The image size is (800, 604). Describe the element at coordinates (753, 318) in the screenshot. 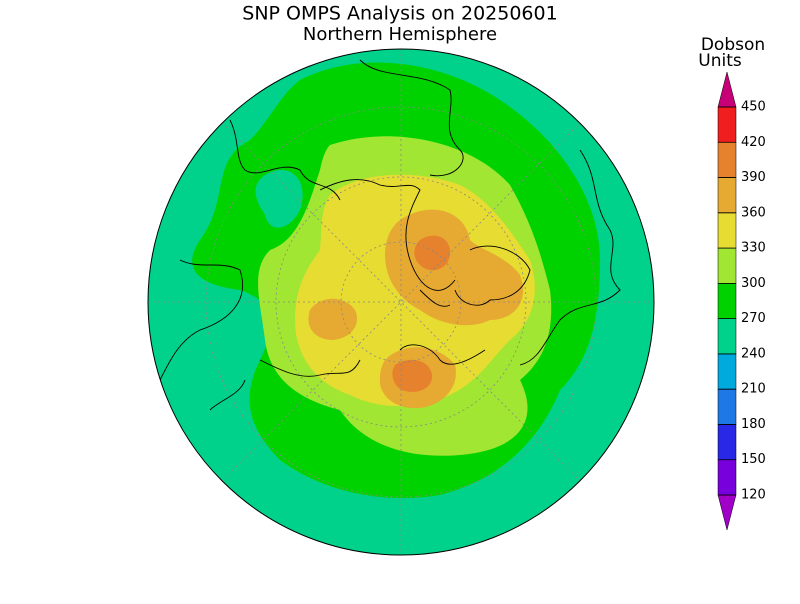

I see `colorbar-tick-label: 270` at that location.